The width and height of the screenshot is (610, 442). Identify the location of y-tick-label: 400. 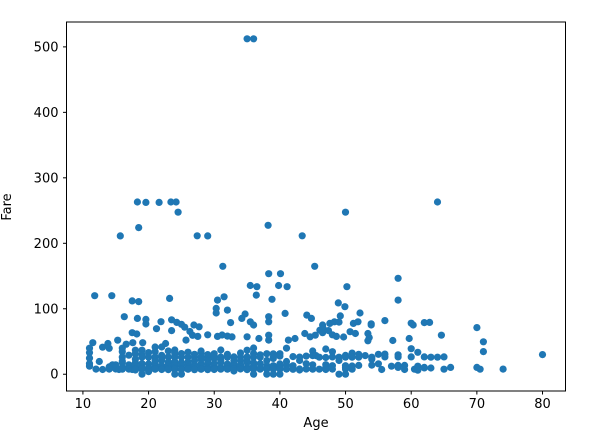
(46, 113).